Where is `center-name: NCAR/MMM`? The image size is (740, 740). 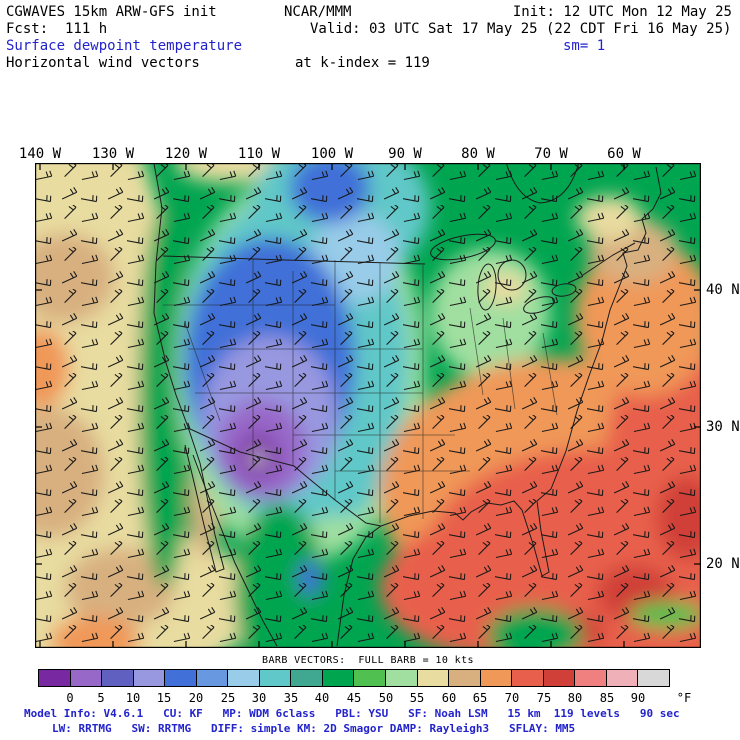 center-name: NCAR/MMM is located at coordinates (318, 12).